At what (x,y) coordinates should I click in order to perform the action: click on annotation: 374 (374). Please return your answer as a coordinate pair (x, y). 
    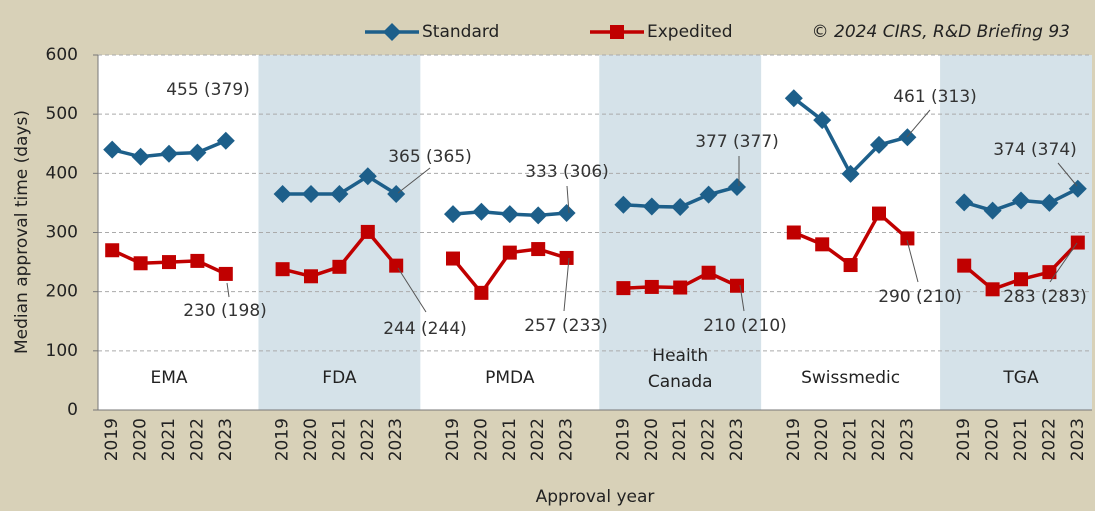
    Looking at the image, I should click on (1035, 150).